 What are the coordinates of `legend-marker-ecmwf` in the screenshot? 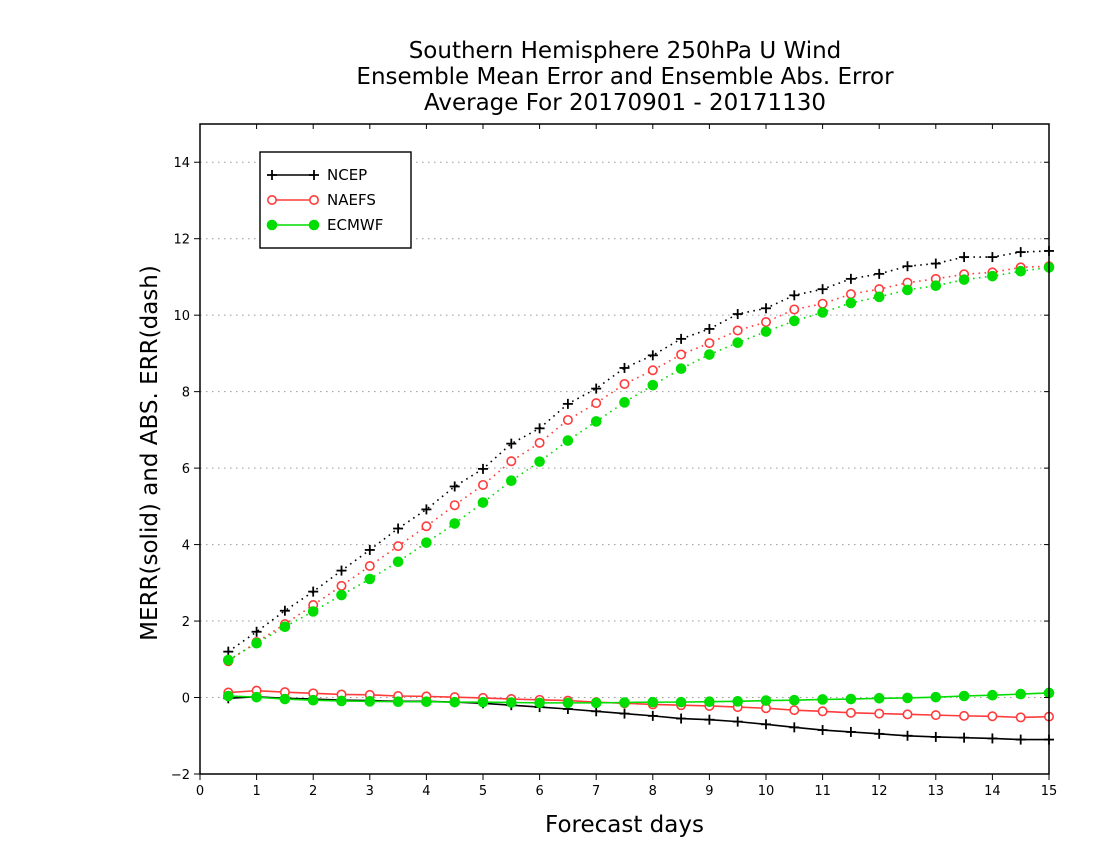 It's located at (314, 225).